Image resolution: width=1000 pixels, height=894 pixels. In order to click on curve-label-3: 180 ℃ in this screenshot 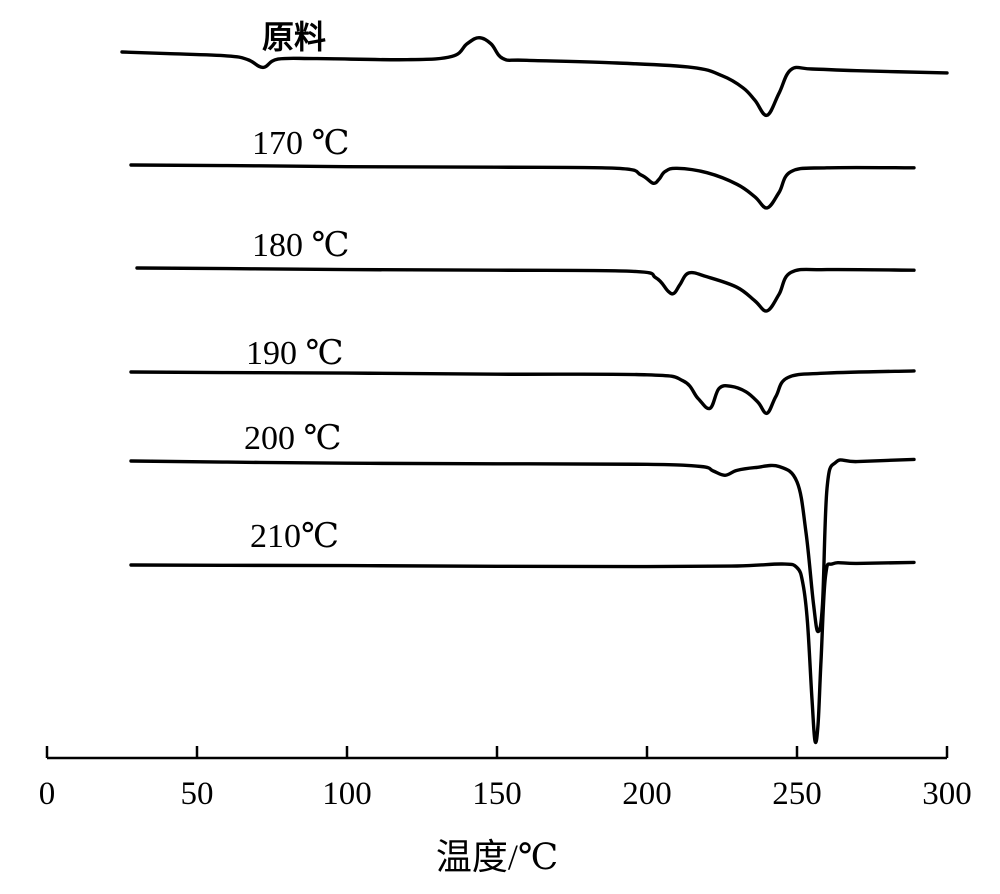, I will do `click(301, 245)`.